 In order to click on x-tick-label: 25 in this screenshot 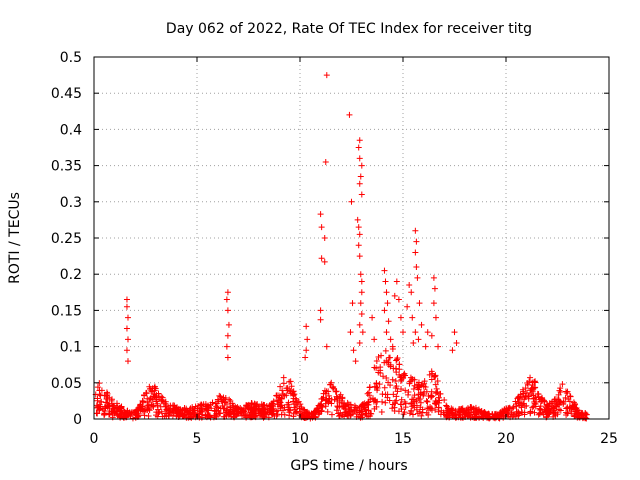, I will do `click(609, 439)`.